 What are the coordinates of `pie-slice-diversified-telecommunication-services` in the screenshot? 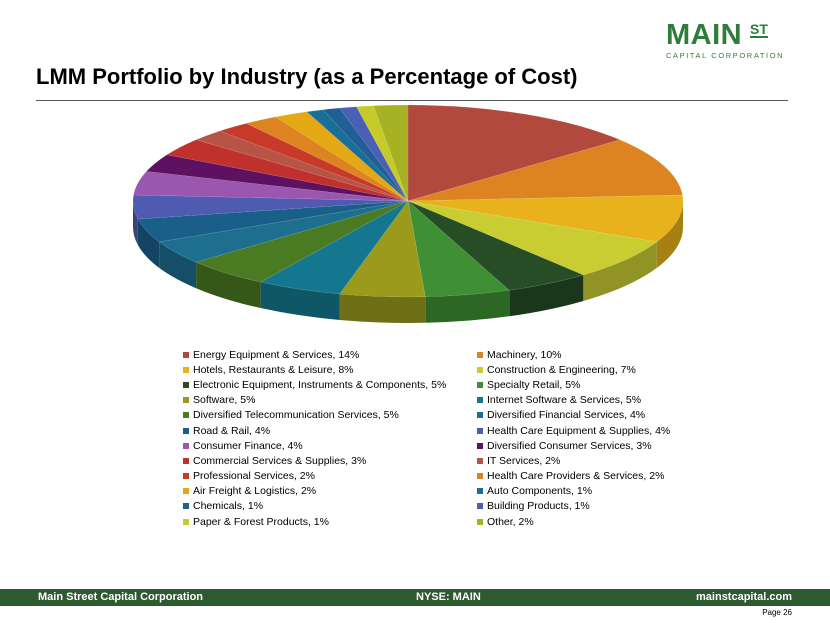 It's located at (302, 241).